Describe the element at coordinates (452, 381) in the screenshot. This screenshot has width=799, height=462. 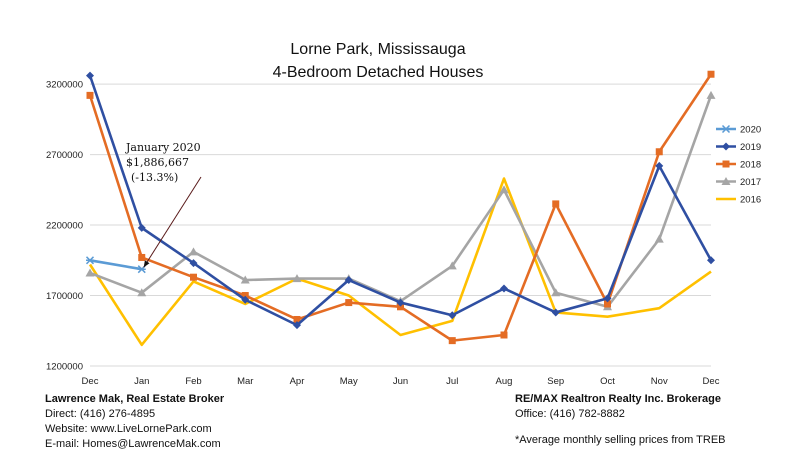
I see `x-tick-label: Jul` at that location.